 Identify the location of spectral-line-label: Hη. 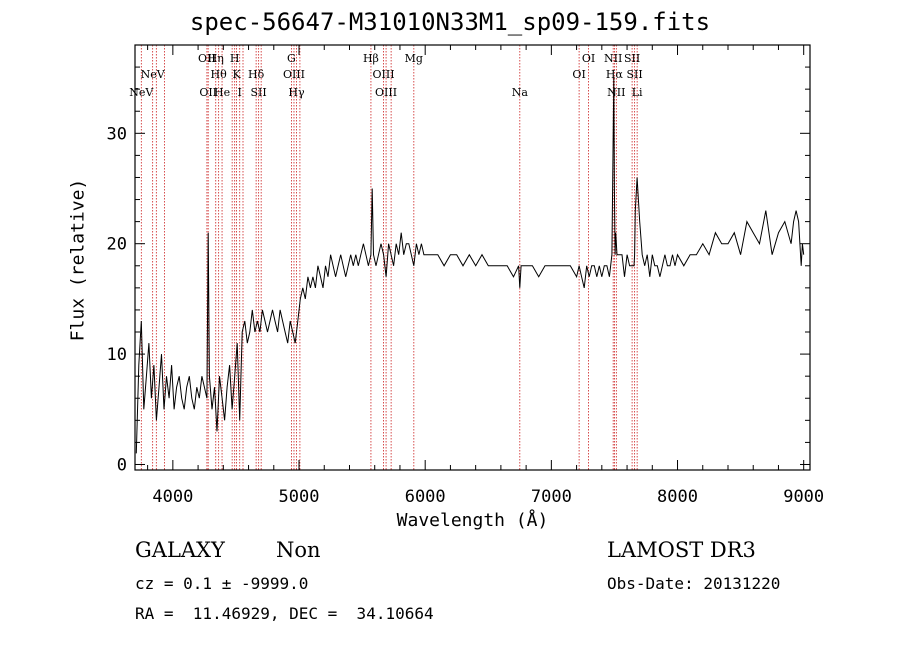
(216, 58).